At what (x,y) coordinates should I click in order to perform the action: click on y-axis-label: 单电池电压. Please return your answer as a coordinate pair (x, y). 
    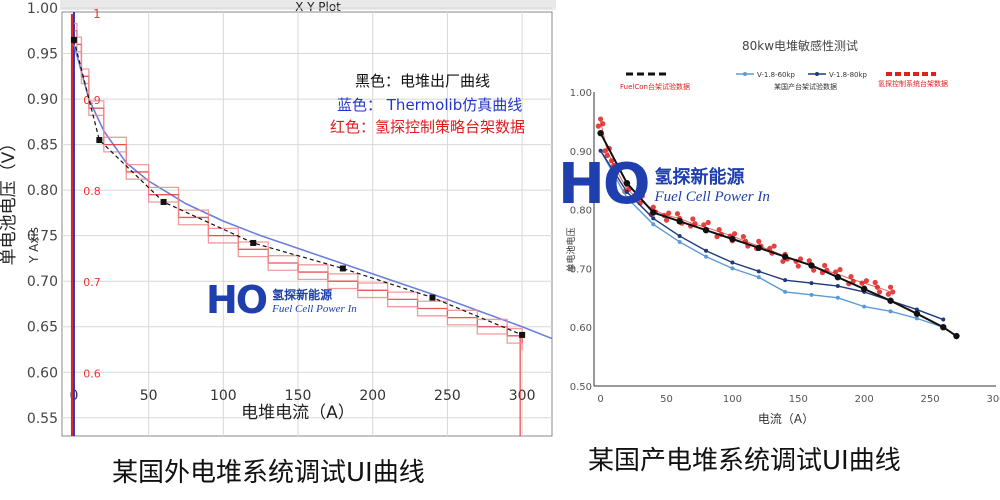
    Looking at the image, I should click on (571, 249).